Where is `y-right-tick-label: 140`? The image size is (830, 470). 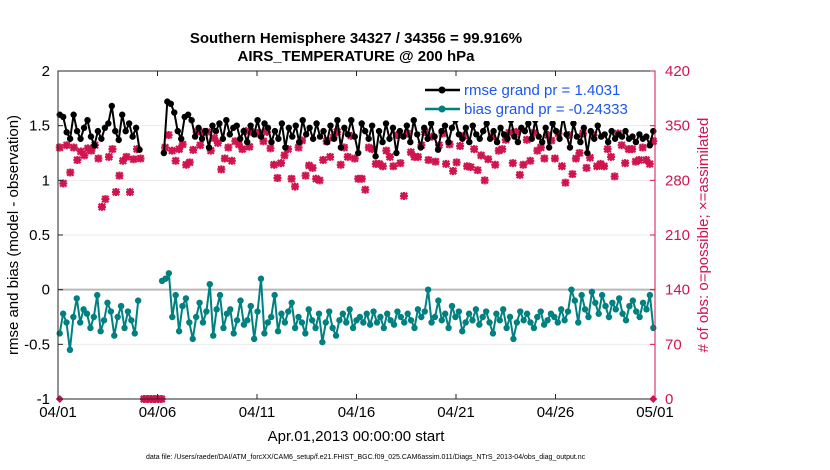
y-right-tick-label: 140 is located at coordinates (677, 290).